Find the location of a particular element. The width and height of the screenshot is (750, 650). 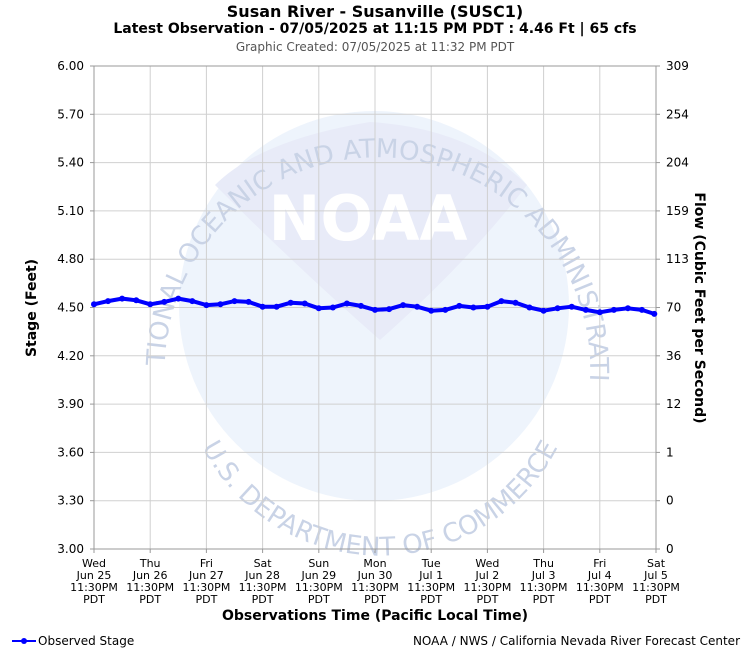

y2-axis-ticks: 0 0 1 12 36 70 113 159 204 254 309 is located at coordinates (672, 307).